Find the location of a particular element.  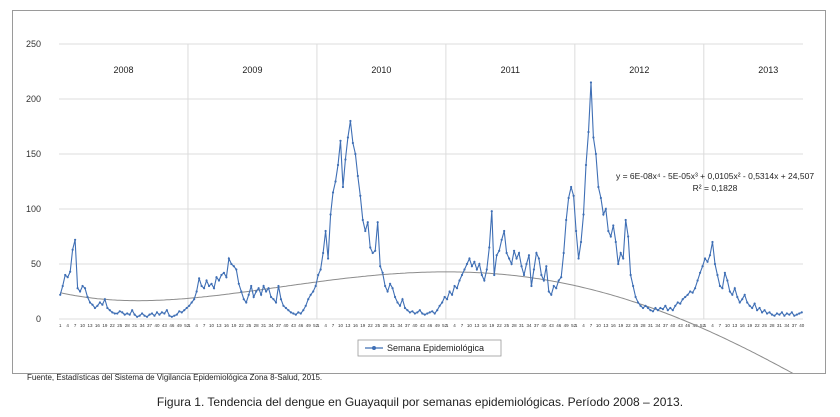

x-tick-label: 4 is located at coordinates (454, 325).